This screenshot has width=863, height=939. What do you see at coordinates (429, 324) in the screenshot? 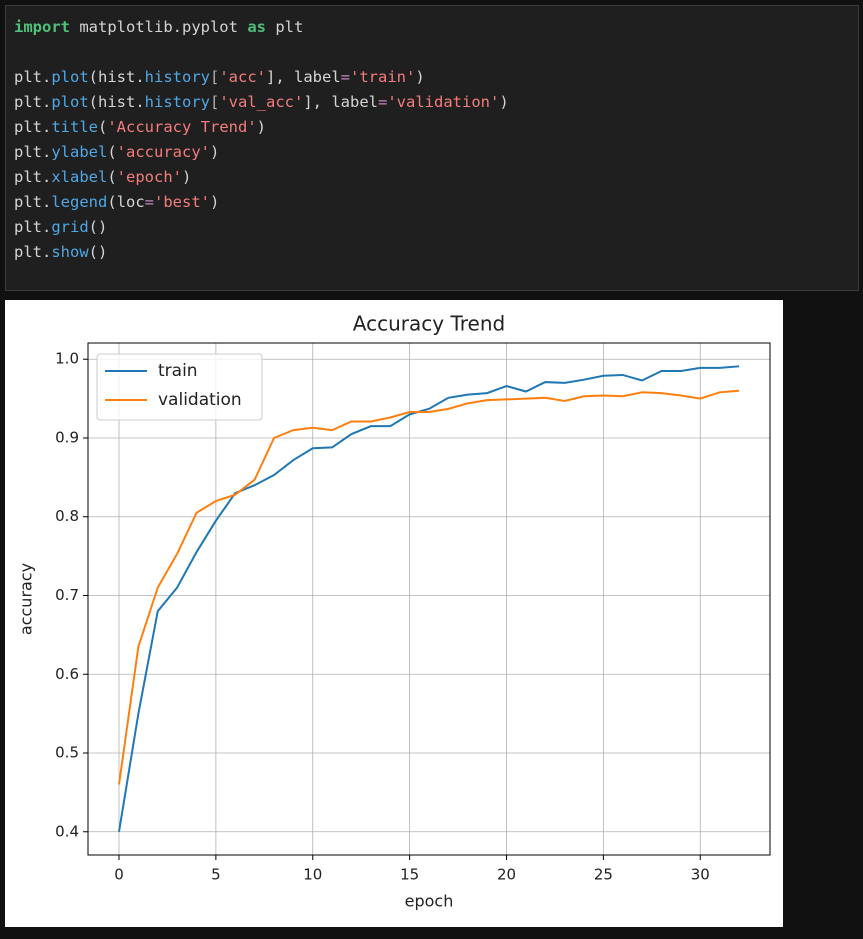
I see `chart-title: Accuracy Trend` at bounding box center [429, 324].